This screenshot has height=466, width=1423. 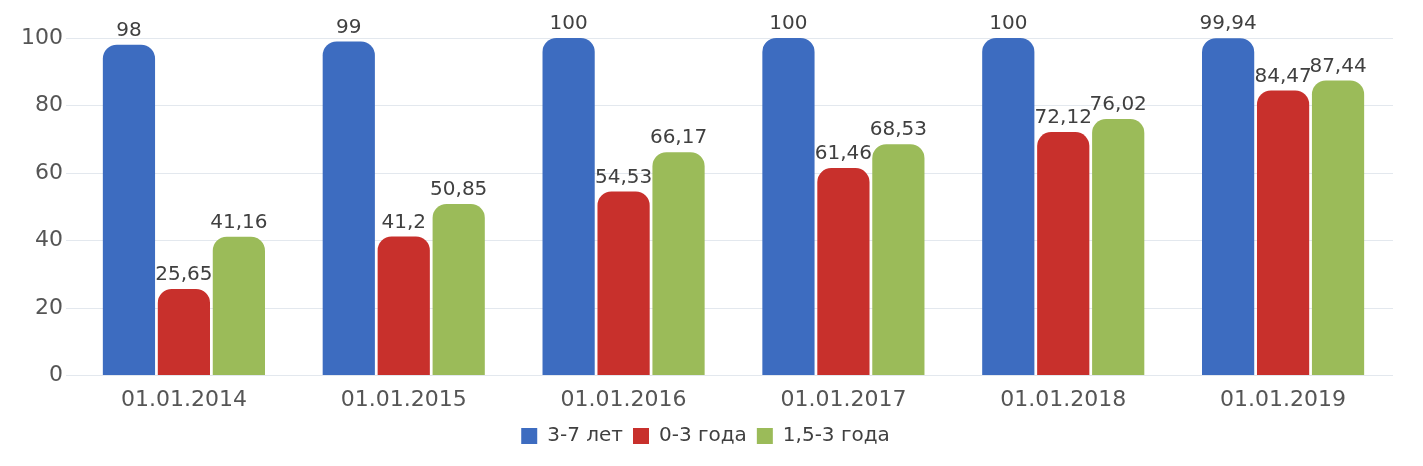 What do you see at coordinates (403, 398) in the screenshot?
I see `x-tick-label: 01.01.2015` at bounding box center [403, 398].